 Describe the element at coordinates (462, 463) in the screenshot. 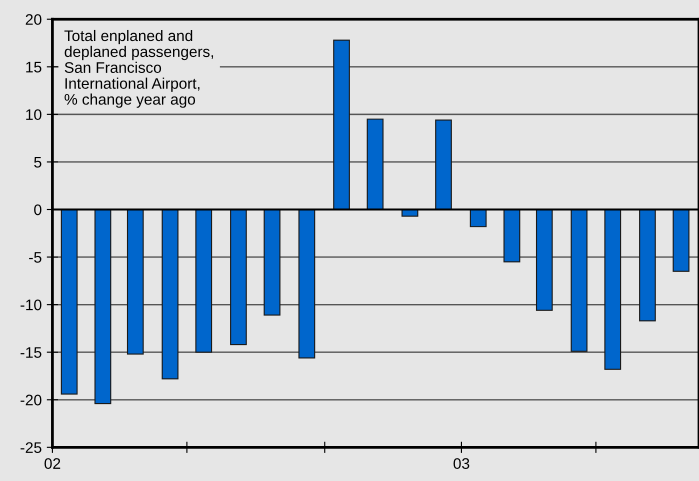

I see `x-tick-label: 03` at that location.